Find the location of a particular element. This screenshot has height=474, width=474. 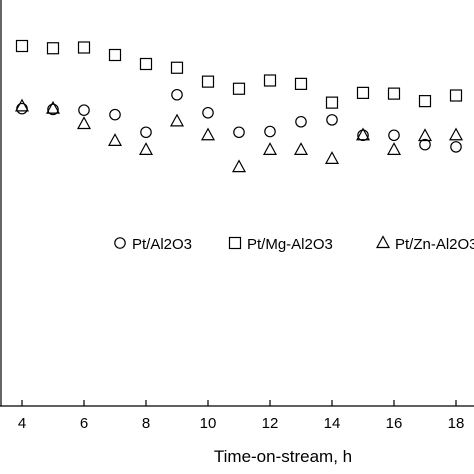

legend-marker-circle is located at coordinates (120, 243).